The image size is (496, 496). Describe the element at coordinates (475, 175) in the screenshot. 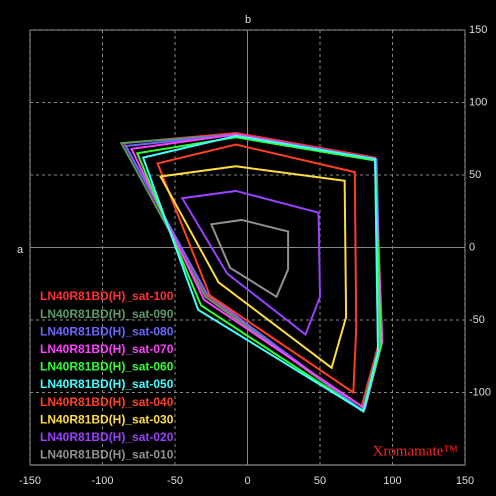

I see `y-tick-label: 50` at that location.